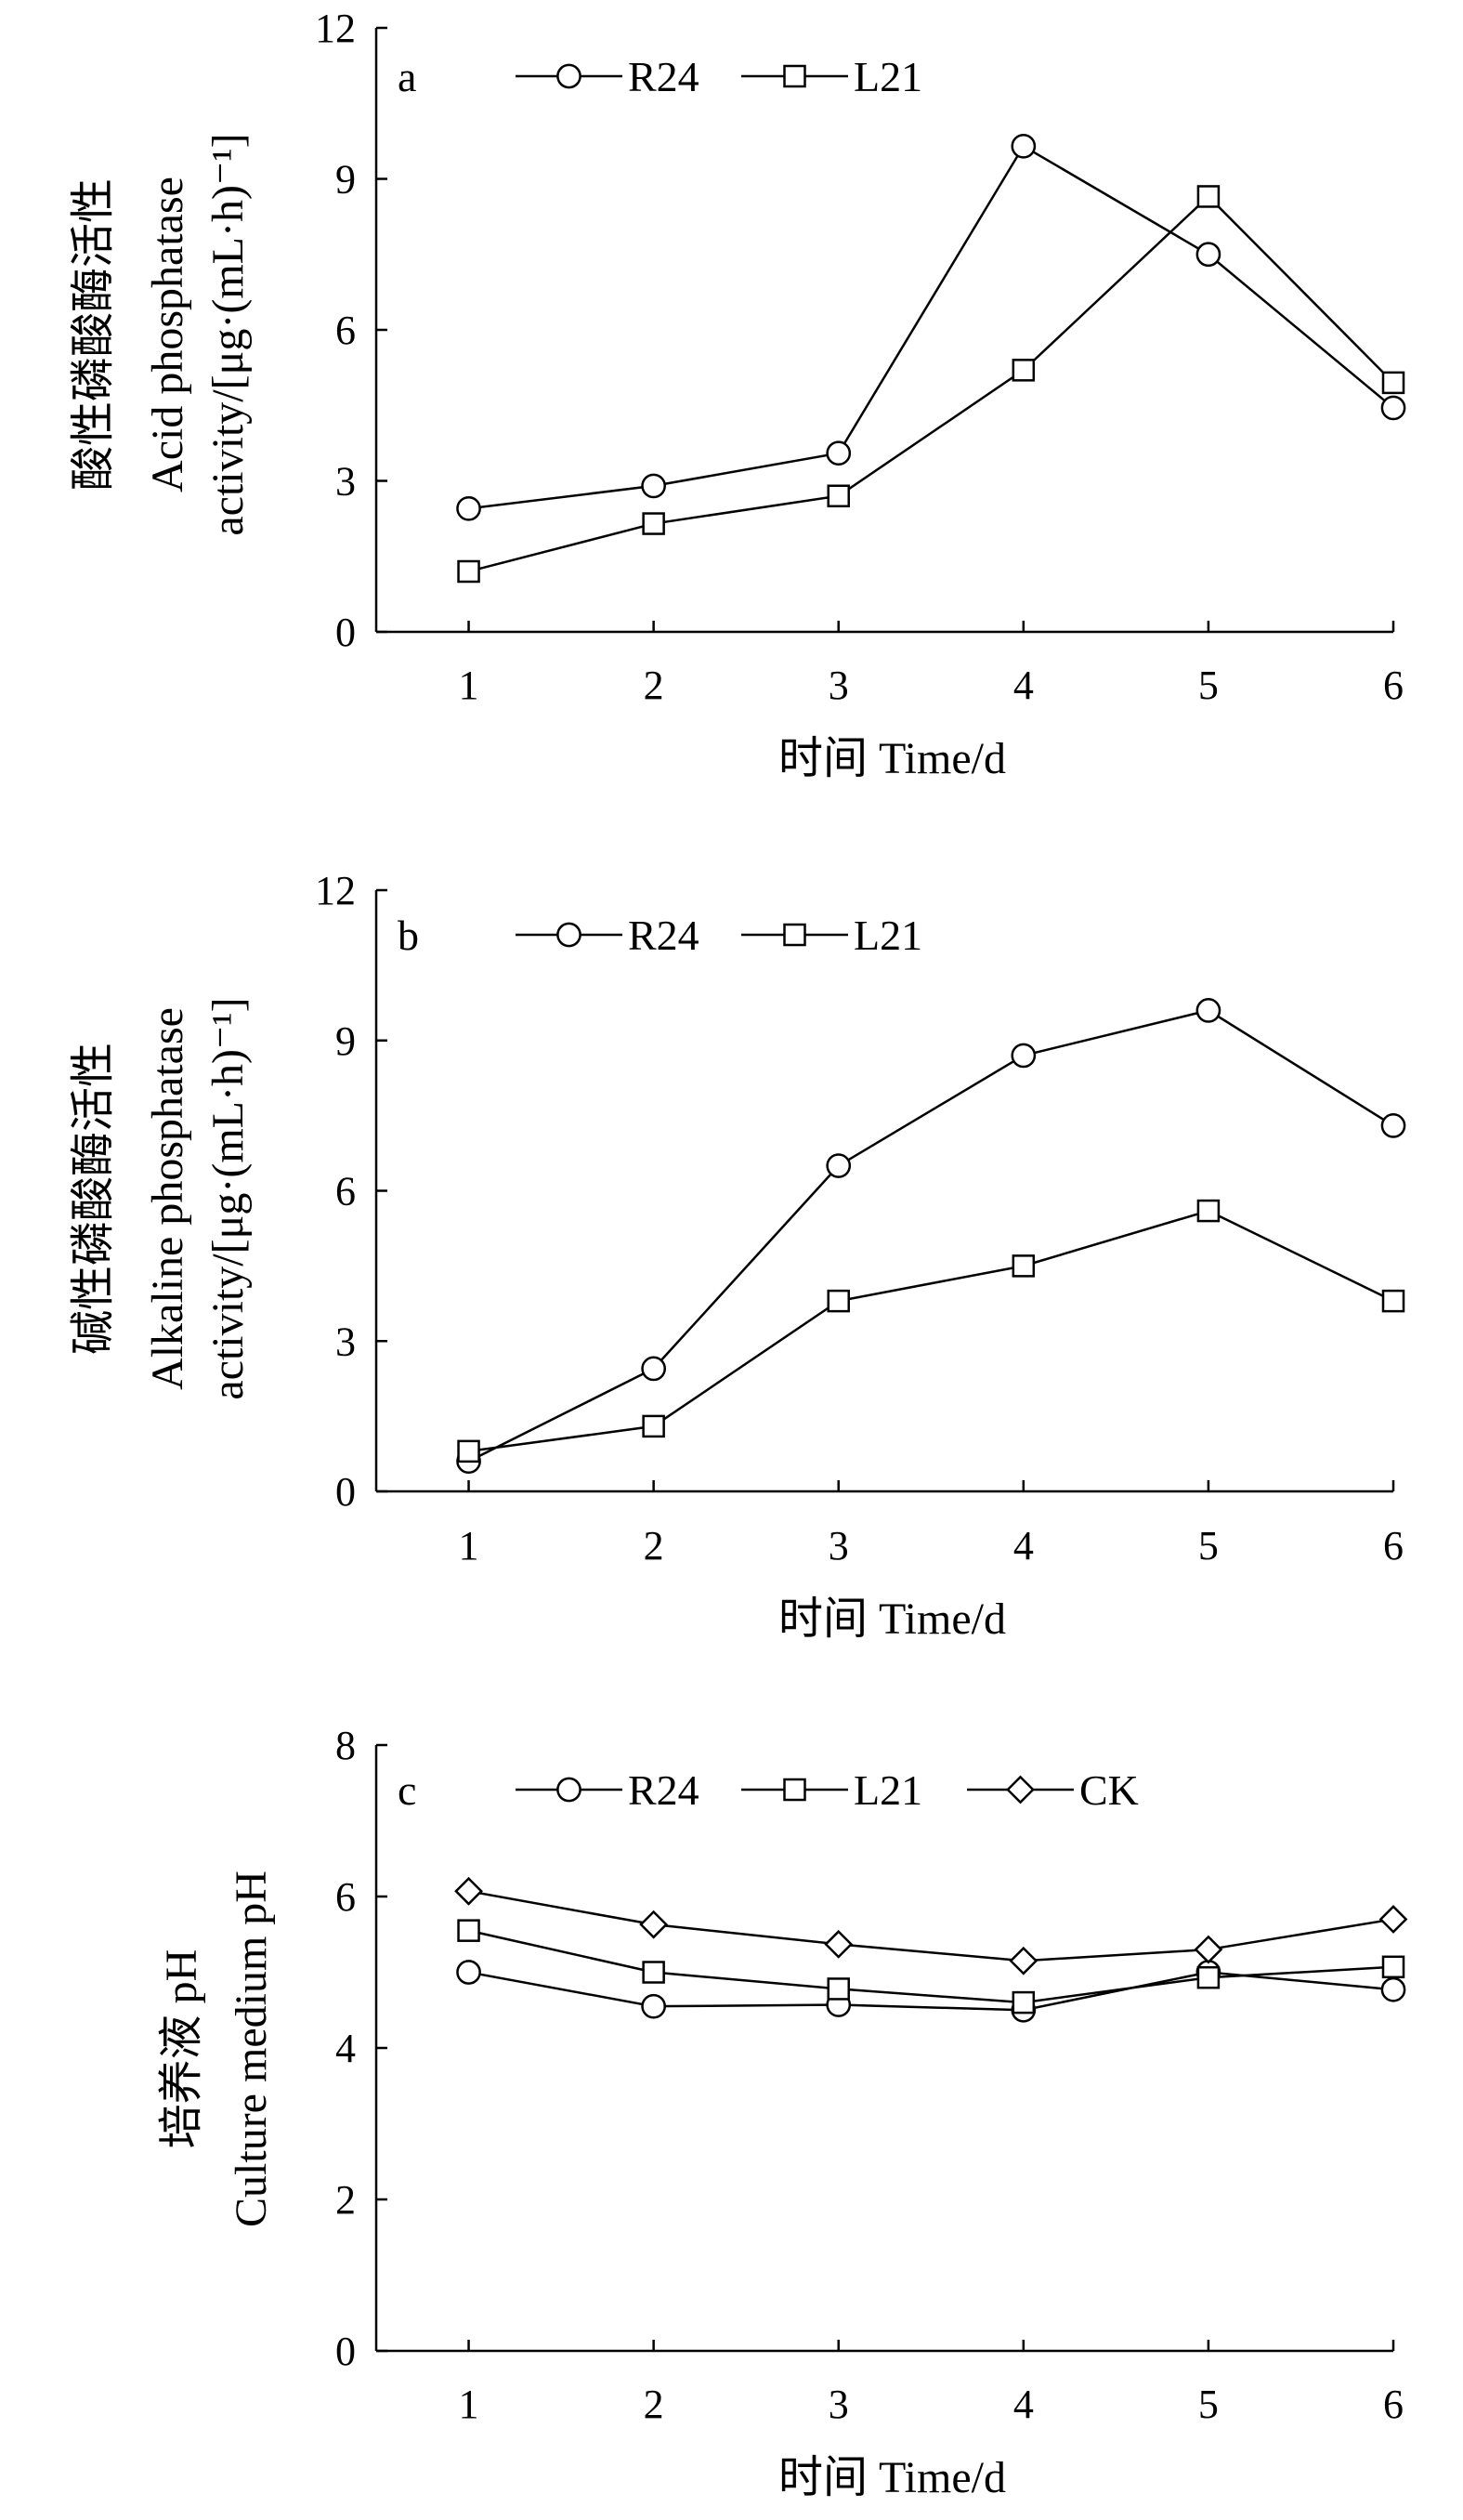  I want to click on series-ck, so click(931, 1925).